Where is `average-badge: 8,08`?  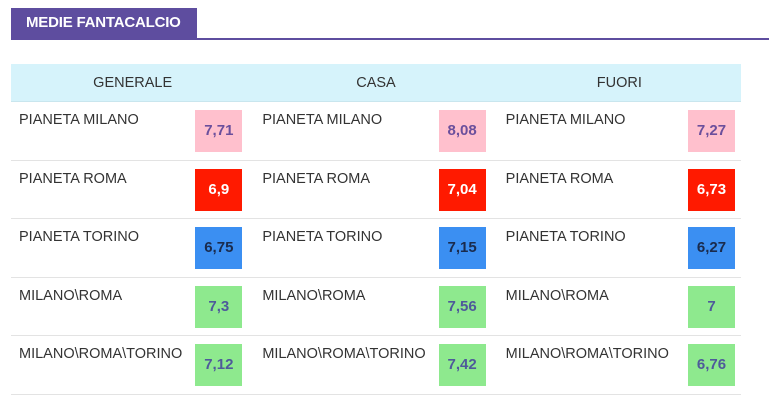 average-badge: 8,08 is located at coordinates (462, 131).